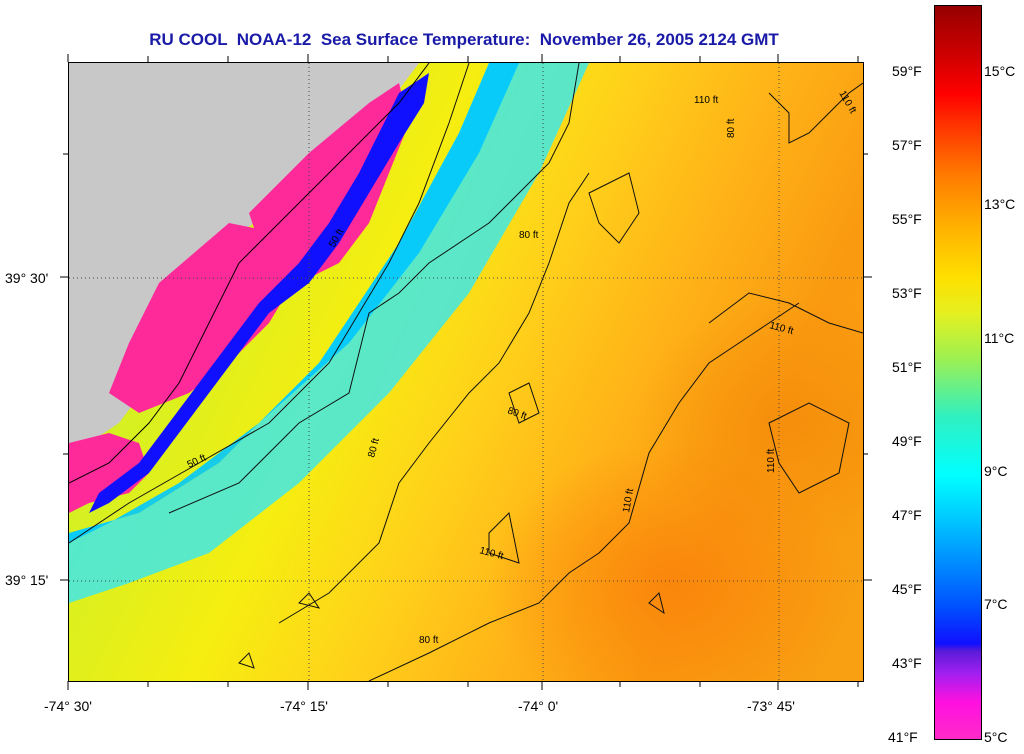 The height and width of the screenshot is (754, 1024). I want to click on celsius-label: 7°C, so click(996, 604).